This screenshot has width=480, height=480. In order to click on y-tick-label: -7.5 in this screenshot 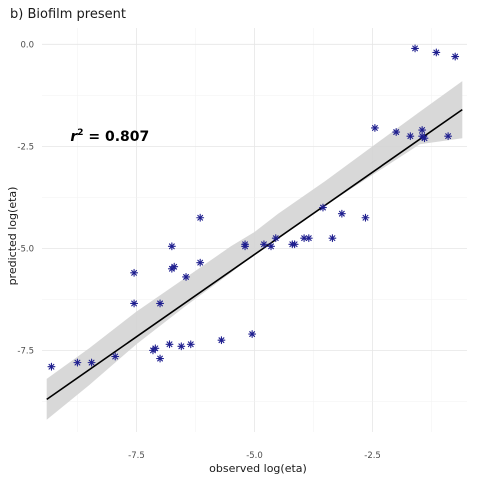, I will do `click(25, 351)`.